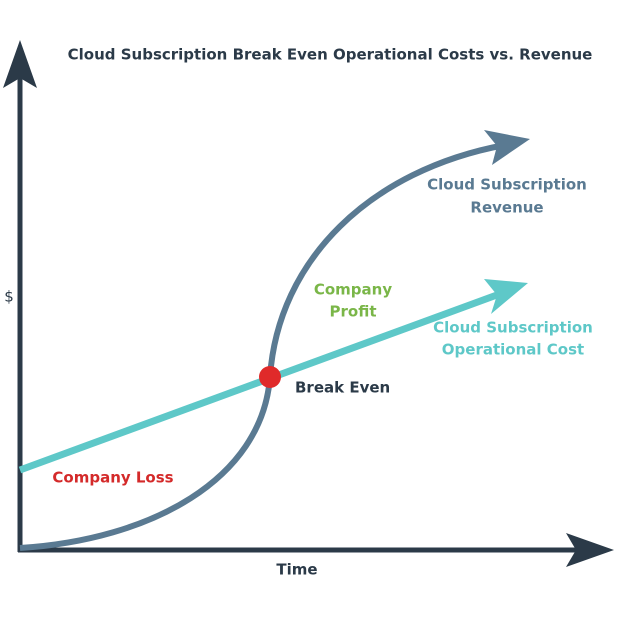 The image size is (620, 624). Describe the element at coordinates (353, 312) in the screenshot. I see `profit-label: Profit` at that location.